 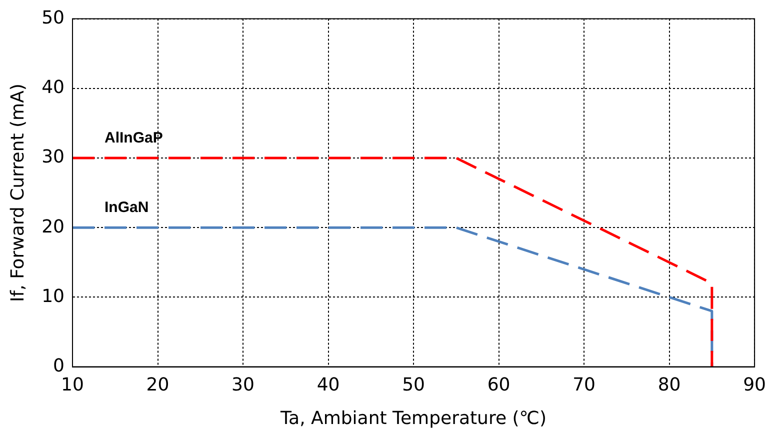 I want to click on y-tick-label: 10, so click(x=53, y=296).